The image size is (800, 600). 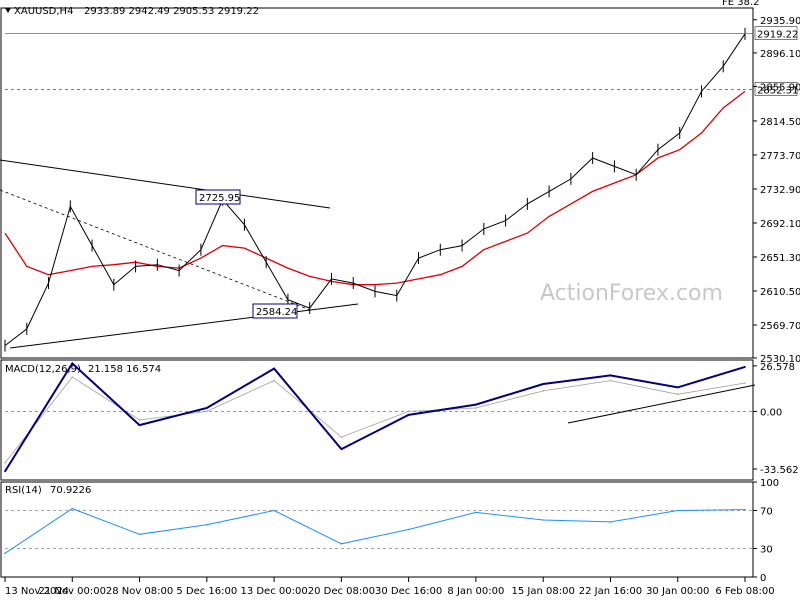 What do you see at coordinates (543, 591) in the screenshot?
I see `time-axis-label: 15 Jan 08:00` at bounding box center [543, 591].